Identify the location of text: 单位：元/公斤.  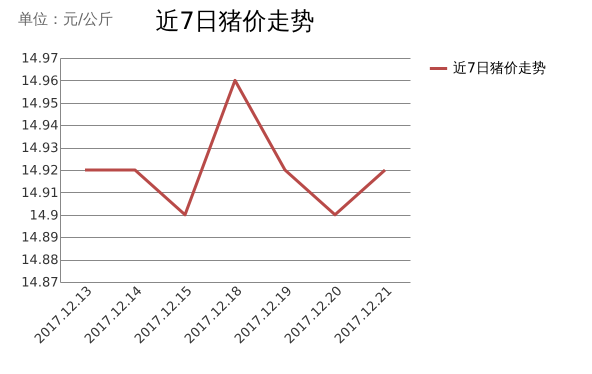
(66, 19).